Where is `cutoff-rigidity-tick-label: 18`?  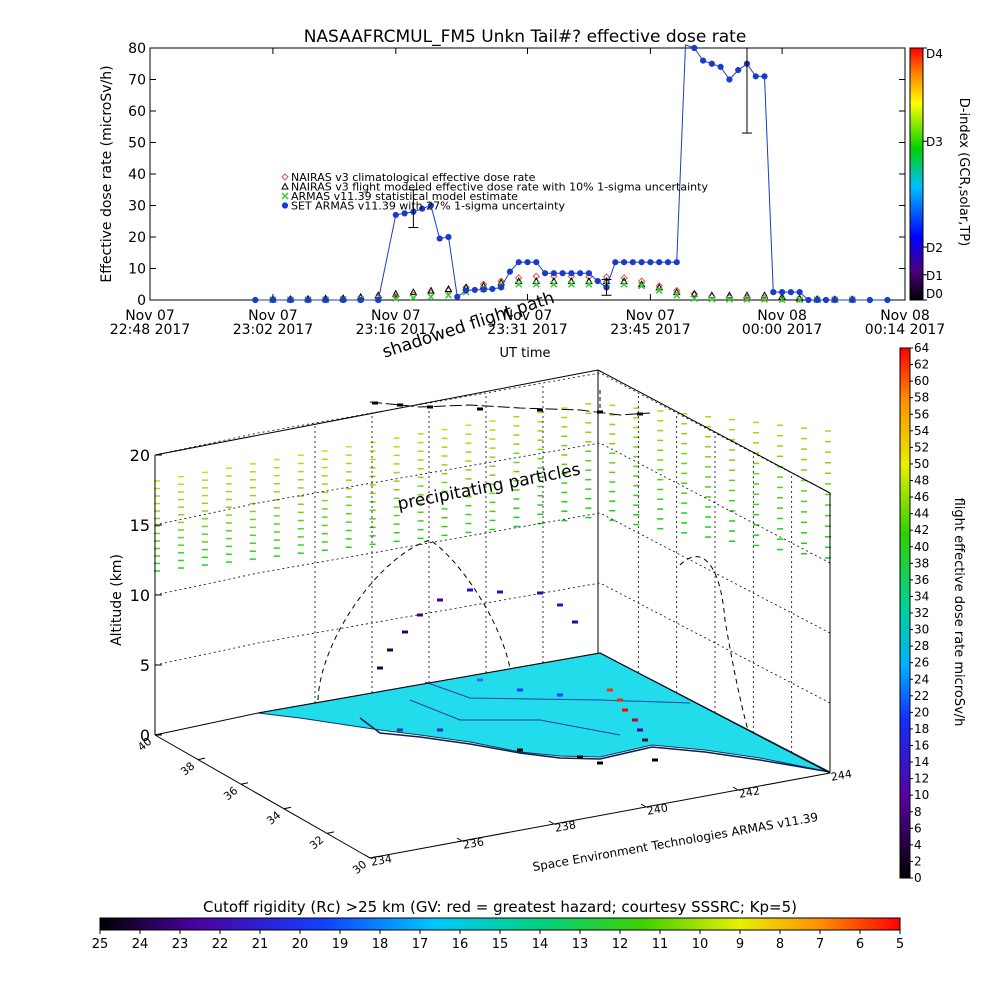 cutoff-rigidity-tick-label: 18 is located at coordinates (380, 944).